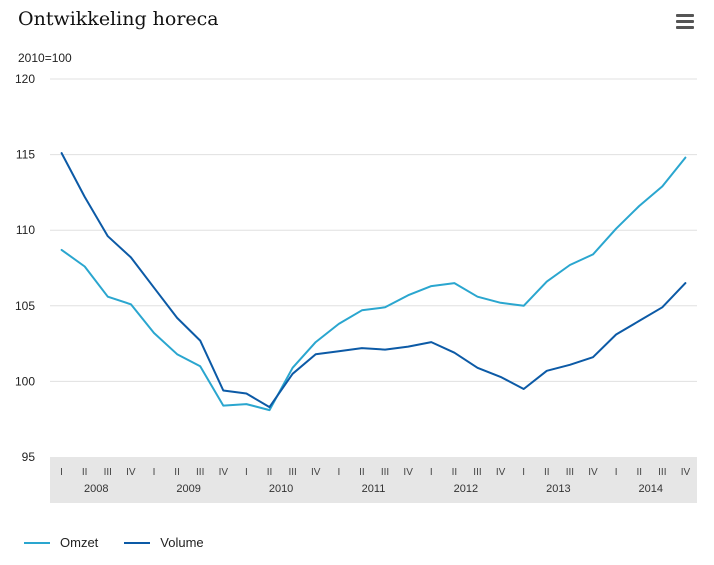 The height and width of the screenshot is (565, 714). I want to click on y-tick-label: 115, so click(25, 155).